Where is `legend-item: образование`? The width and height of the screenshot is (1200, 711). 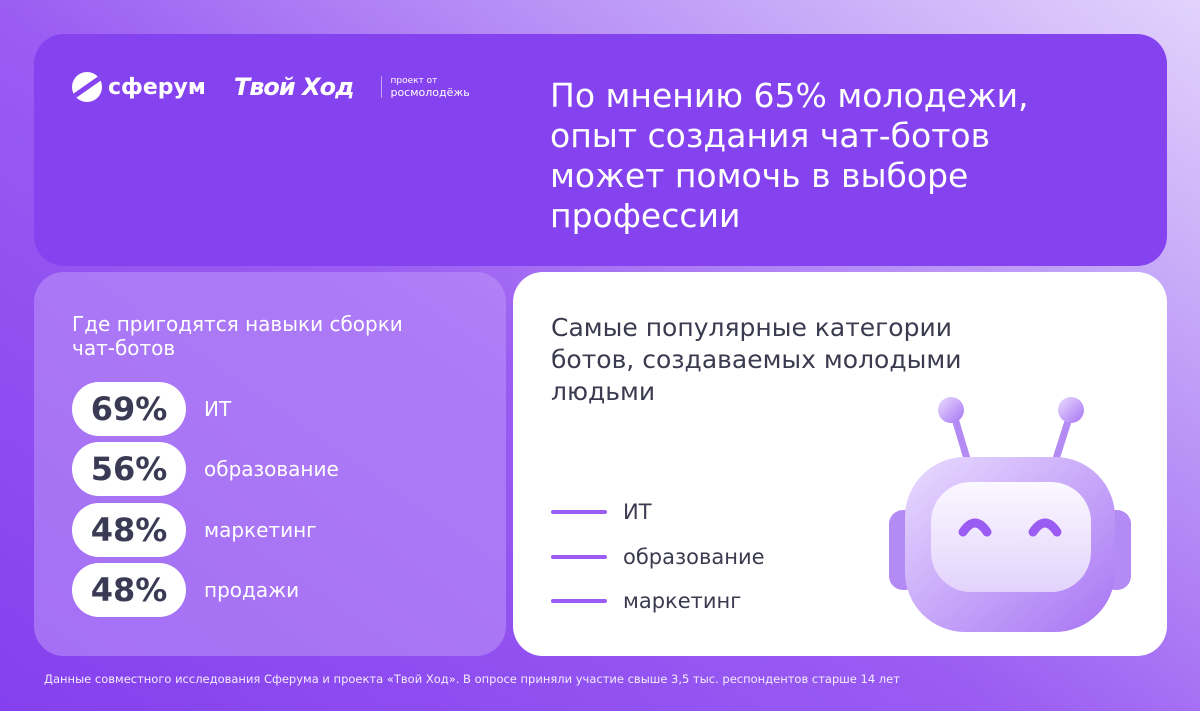
legend-item: образование is located at coordinates (658, 557).